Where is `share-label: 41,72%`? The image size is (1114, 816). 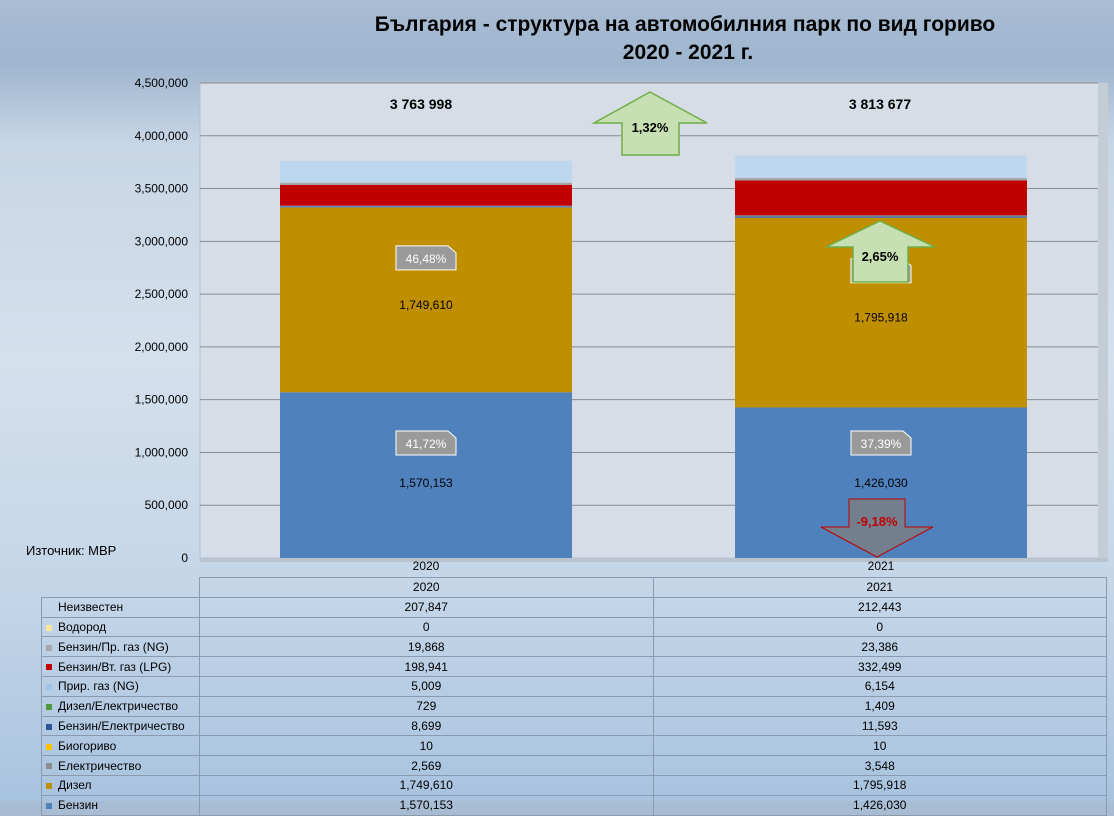 share-label: 41,72% is located at coordinates (426, 444).